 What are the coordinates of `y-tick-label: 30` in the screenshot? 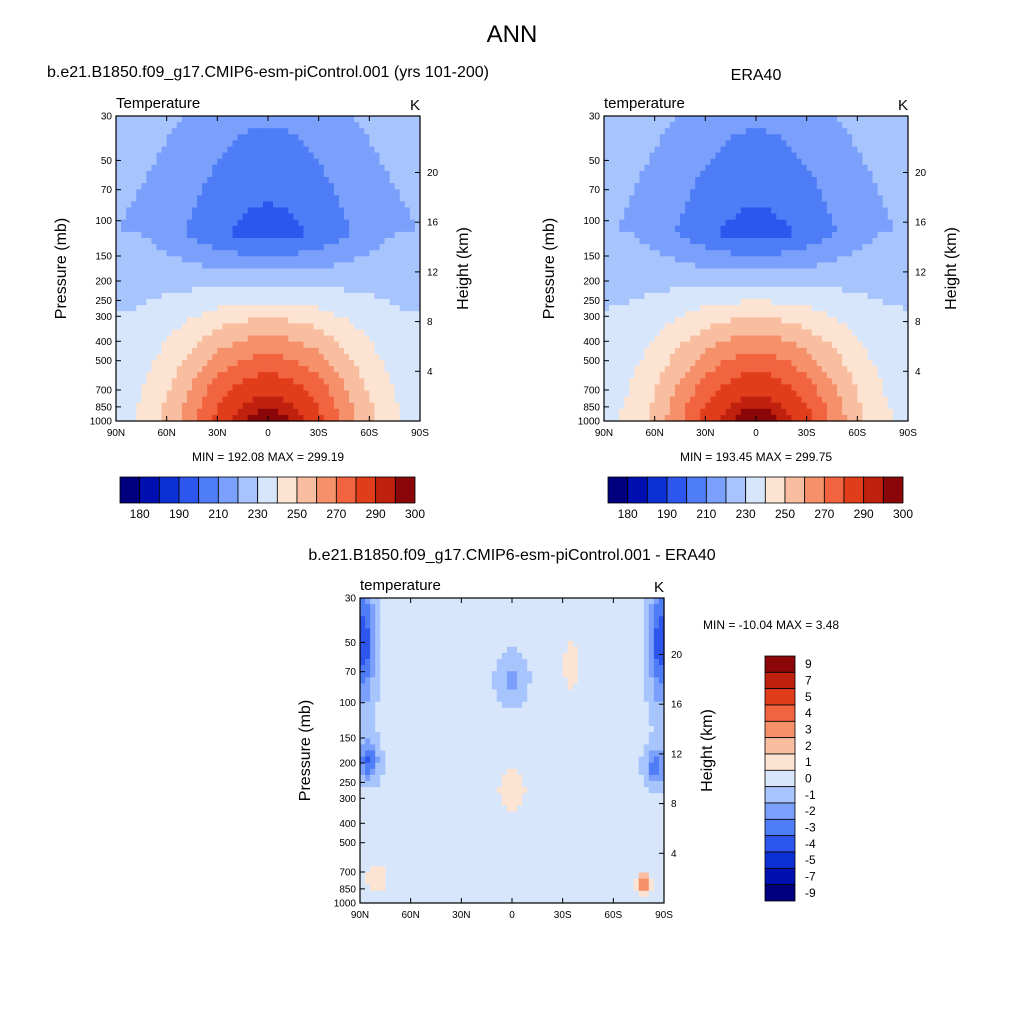 It's located at (107, 117).